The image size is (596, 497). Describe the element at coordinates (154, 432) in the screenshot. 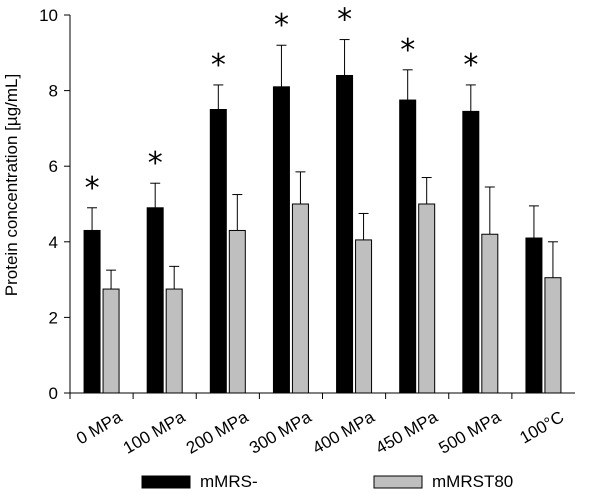

I see `x-tick-label: 100 MPa` at that location.